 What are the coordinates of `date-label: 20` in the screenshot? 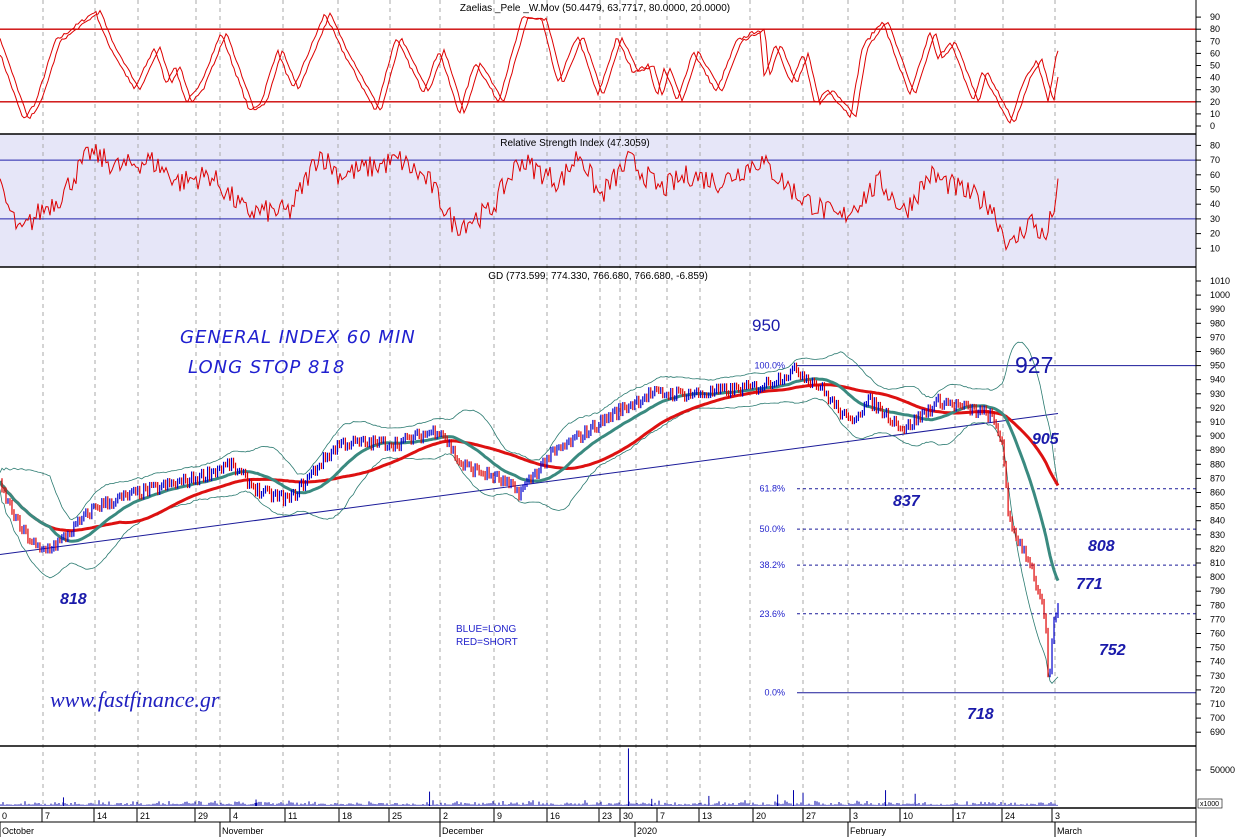 It's located at (761, 816).